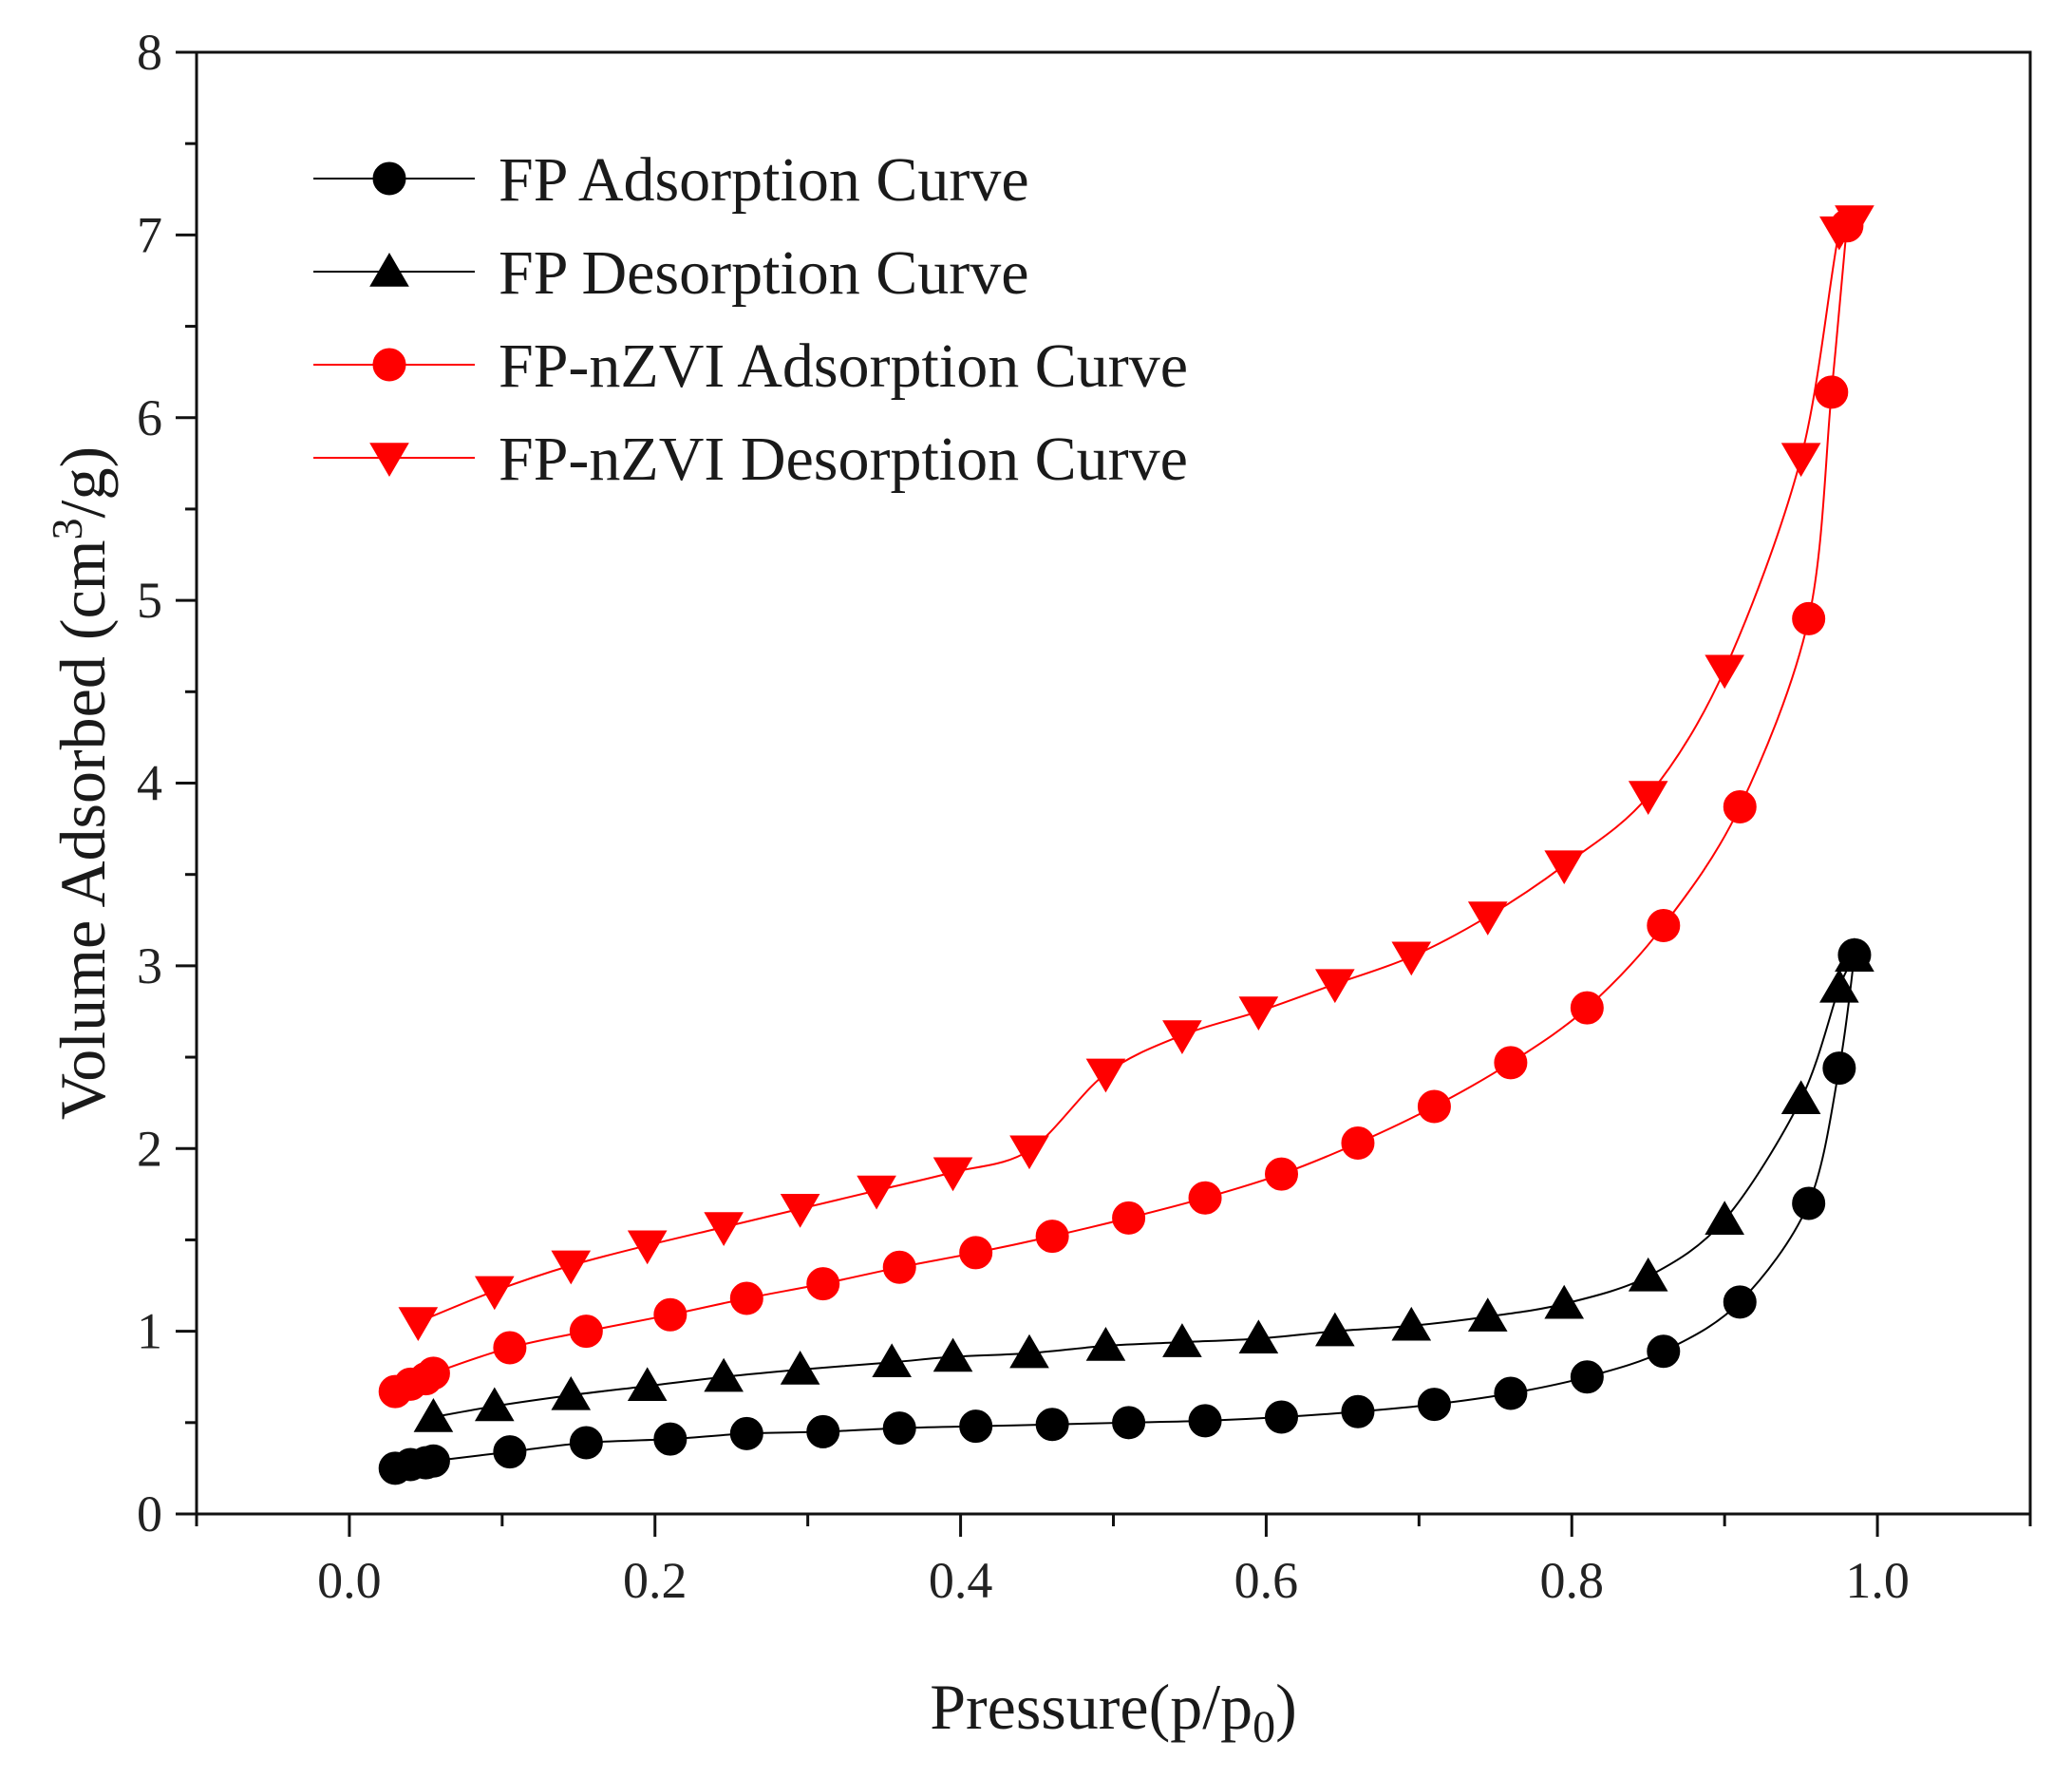  What do you see at coordinates (1877, 1580) in the screenshot?
I see `x-tick-label: 1.0` at bounding box center [1877, 1580].